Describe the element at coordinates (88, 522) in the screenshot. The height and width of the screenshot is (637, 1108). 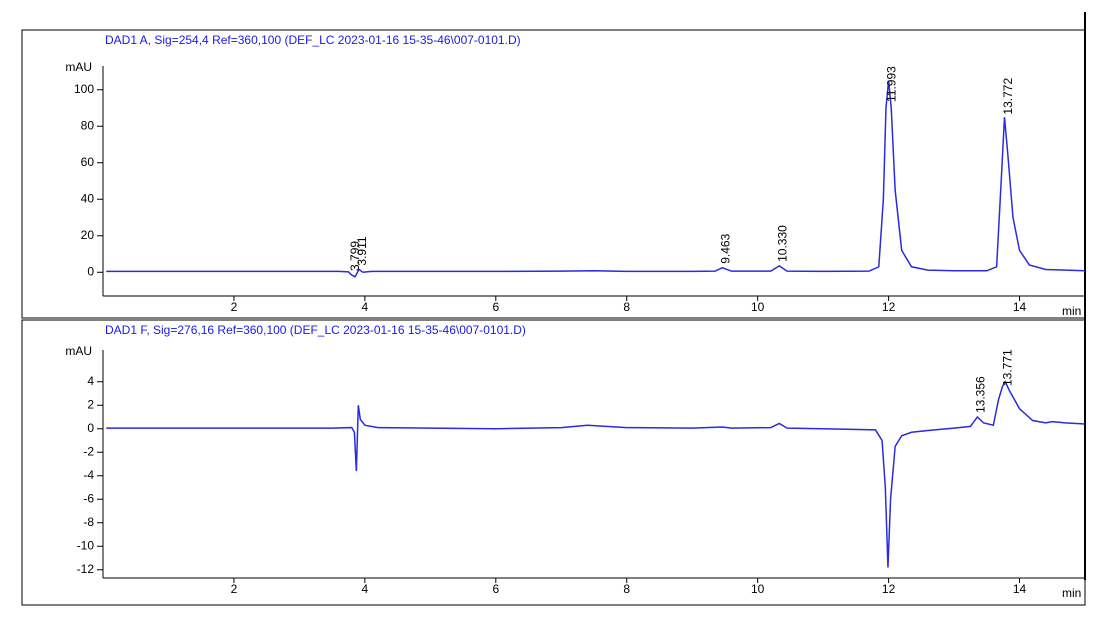
I see `y-tick-label: -8` at that location.